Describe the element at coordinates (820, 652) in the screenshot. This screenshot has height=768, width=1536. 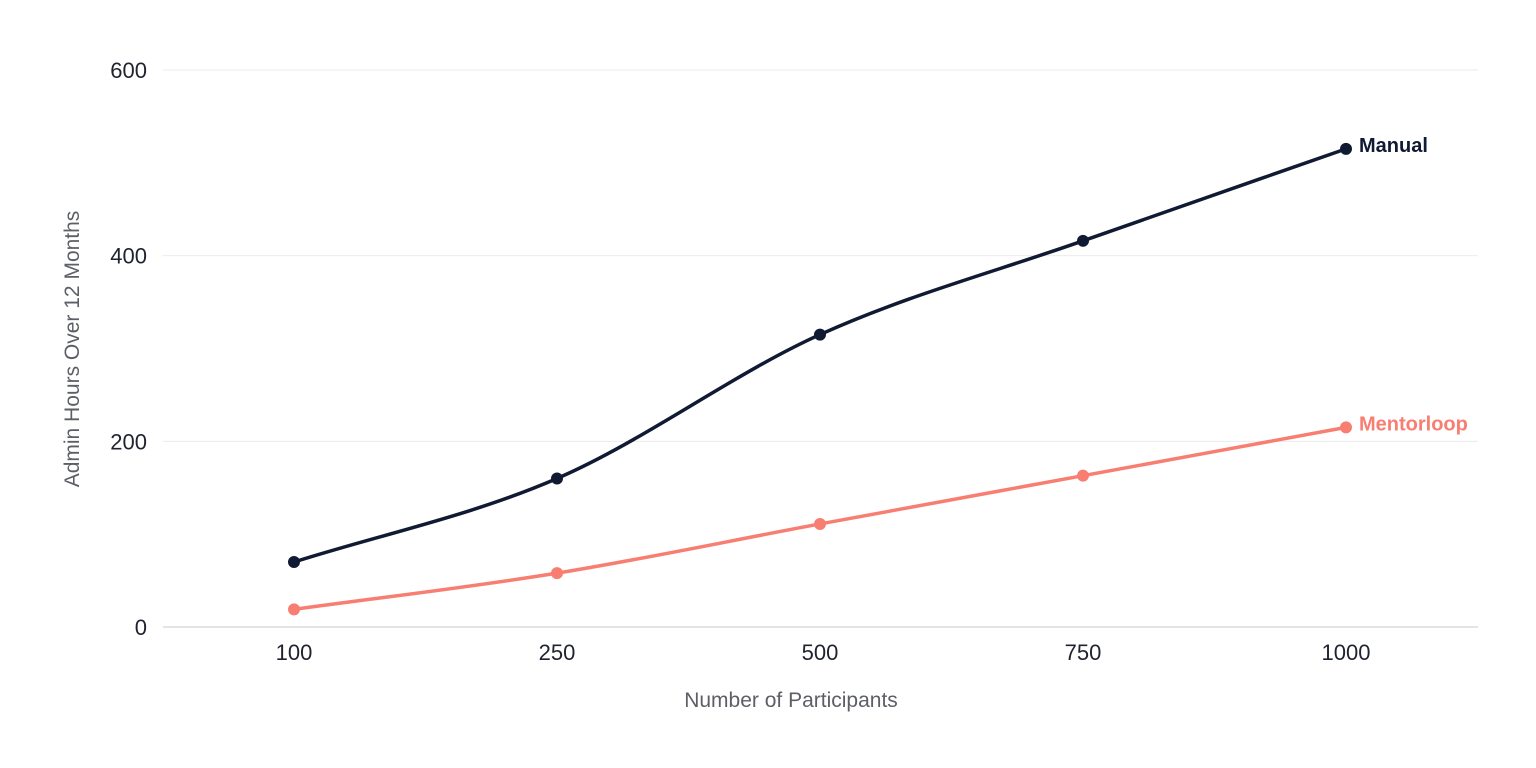
I see `x-tick-label: 500` at that location.